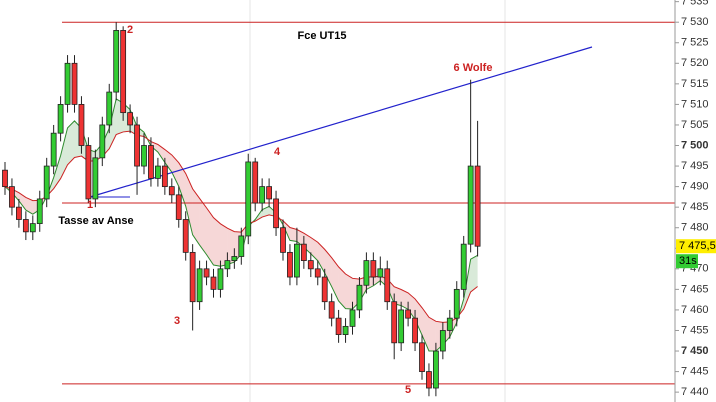 The image size is (716, 402). Describe the element at coordinates (695, 371) in the screenshot. I see `y-tick-label: 7 445` at that location.